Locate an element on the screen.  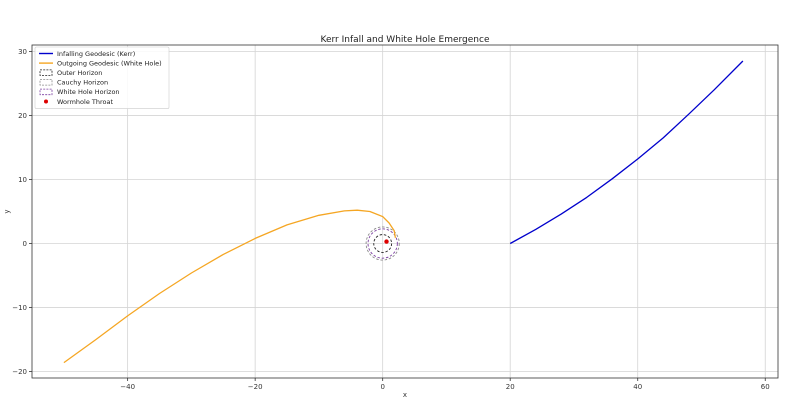
x-axis-label: x is located at coordinates (405, 395).